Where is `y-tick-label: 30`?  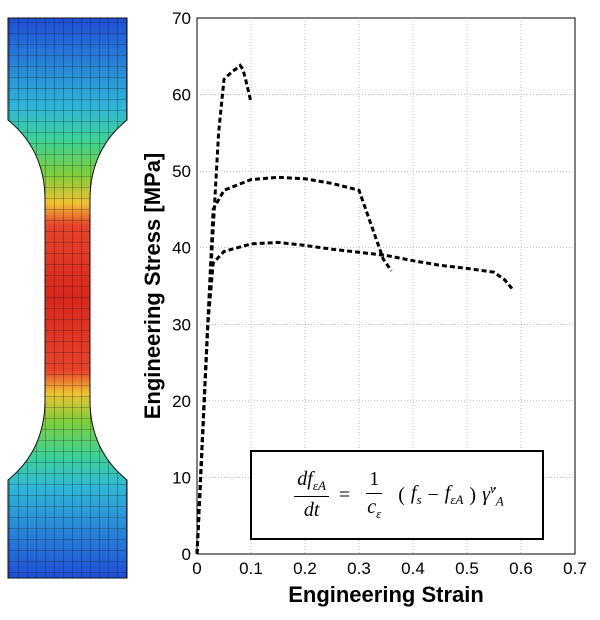
y-tick-label: 30 is located at coordinates (181, 324).